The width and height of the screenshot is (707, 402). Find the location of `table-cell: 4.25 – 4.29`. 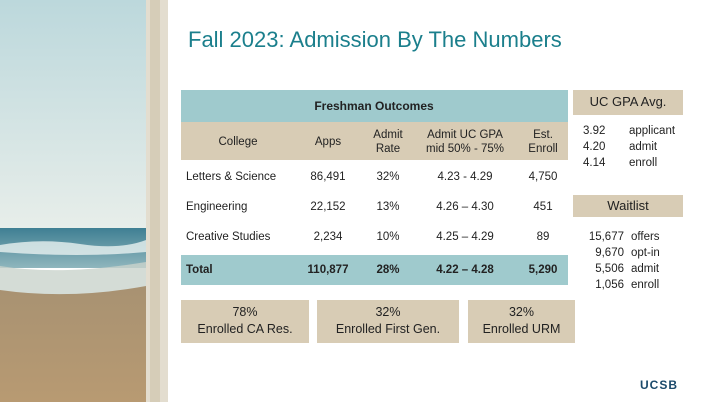

table-cell: 4.25 – 4.29 is located at coordinates (465, 237).